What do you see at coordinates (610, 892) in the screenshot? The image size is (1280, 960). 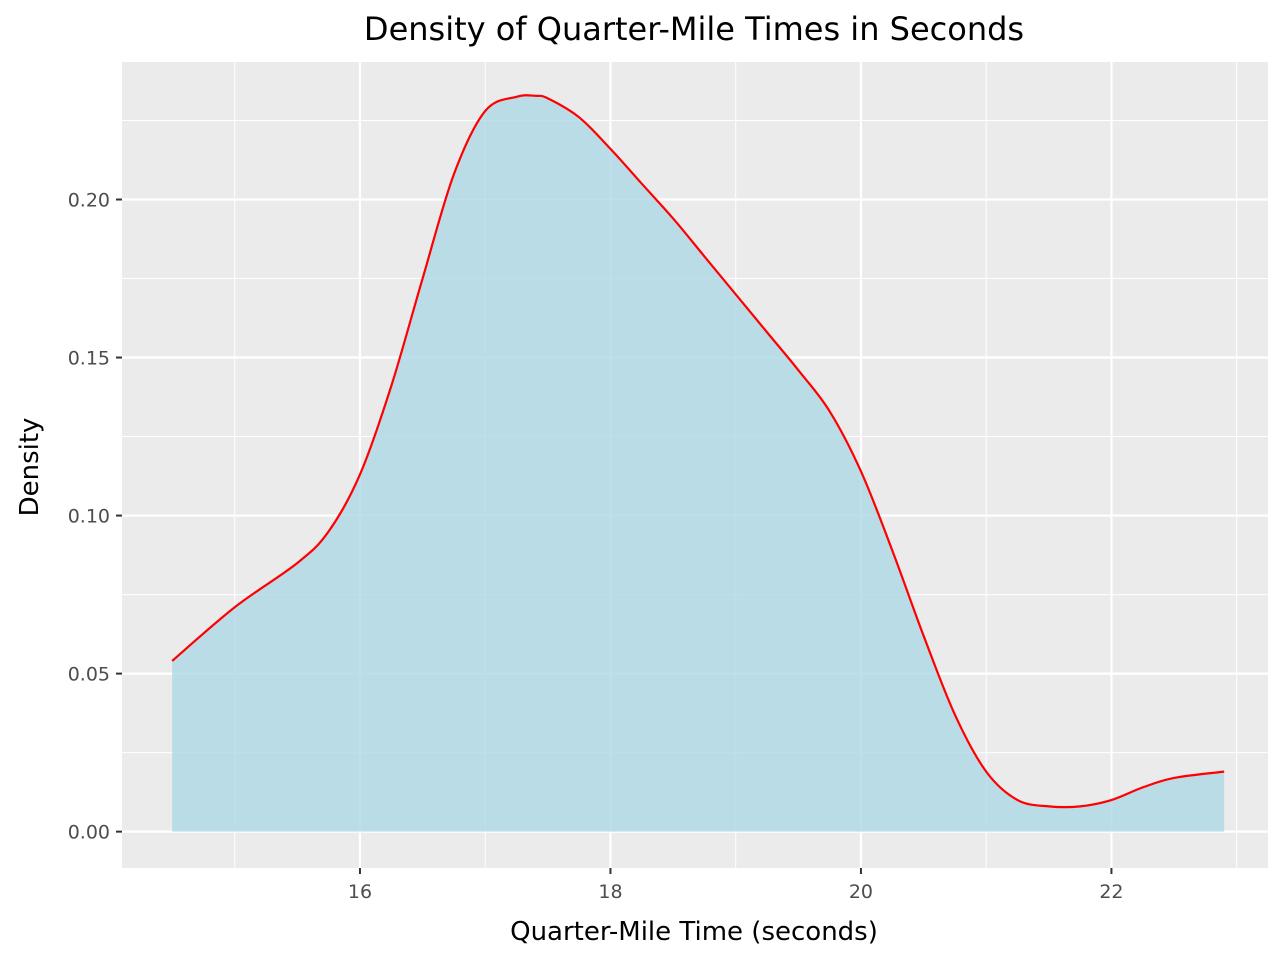 I see `x-tick-label: 18` at bounding box center [610, 892].